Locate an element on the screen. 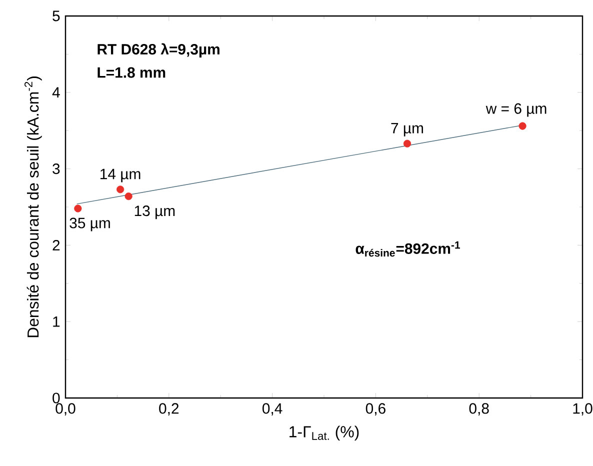  x-tick-label: 0,8 is located at coordinates (479, 409).